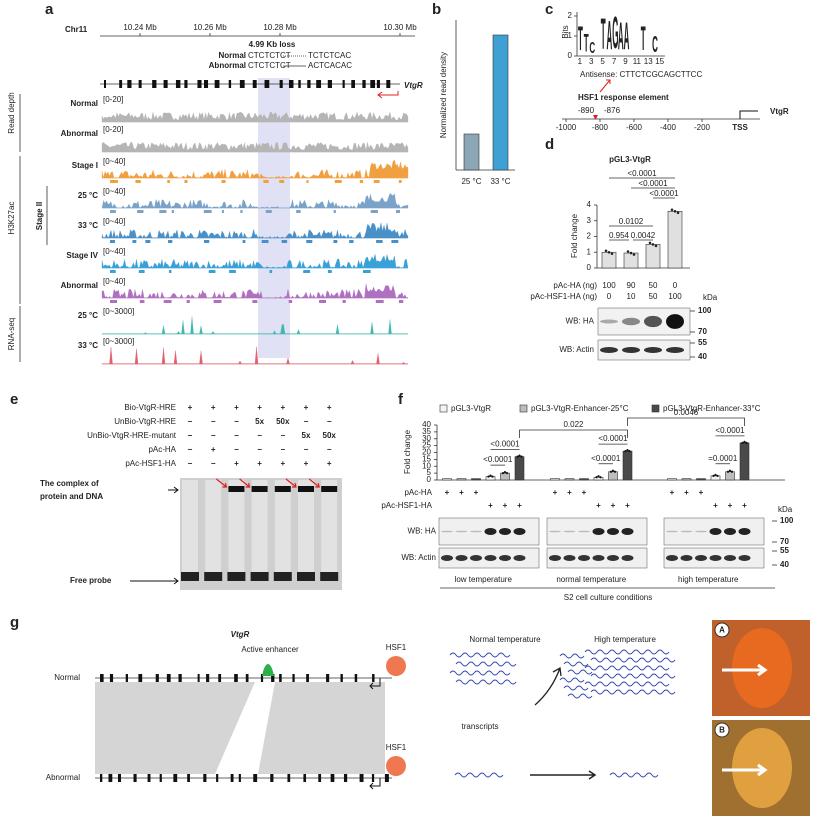 This screenshot has height=830, width=824. I want to click on label: pAc-HA, so click(162, 449).